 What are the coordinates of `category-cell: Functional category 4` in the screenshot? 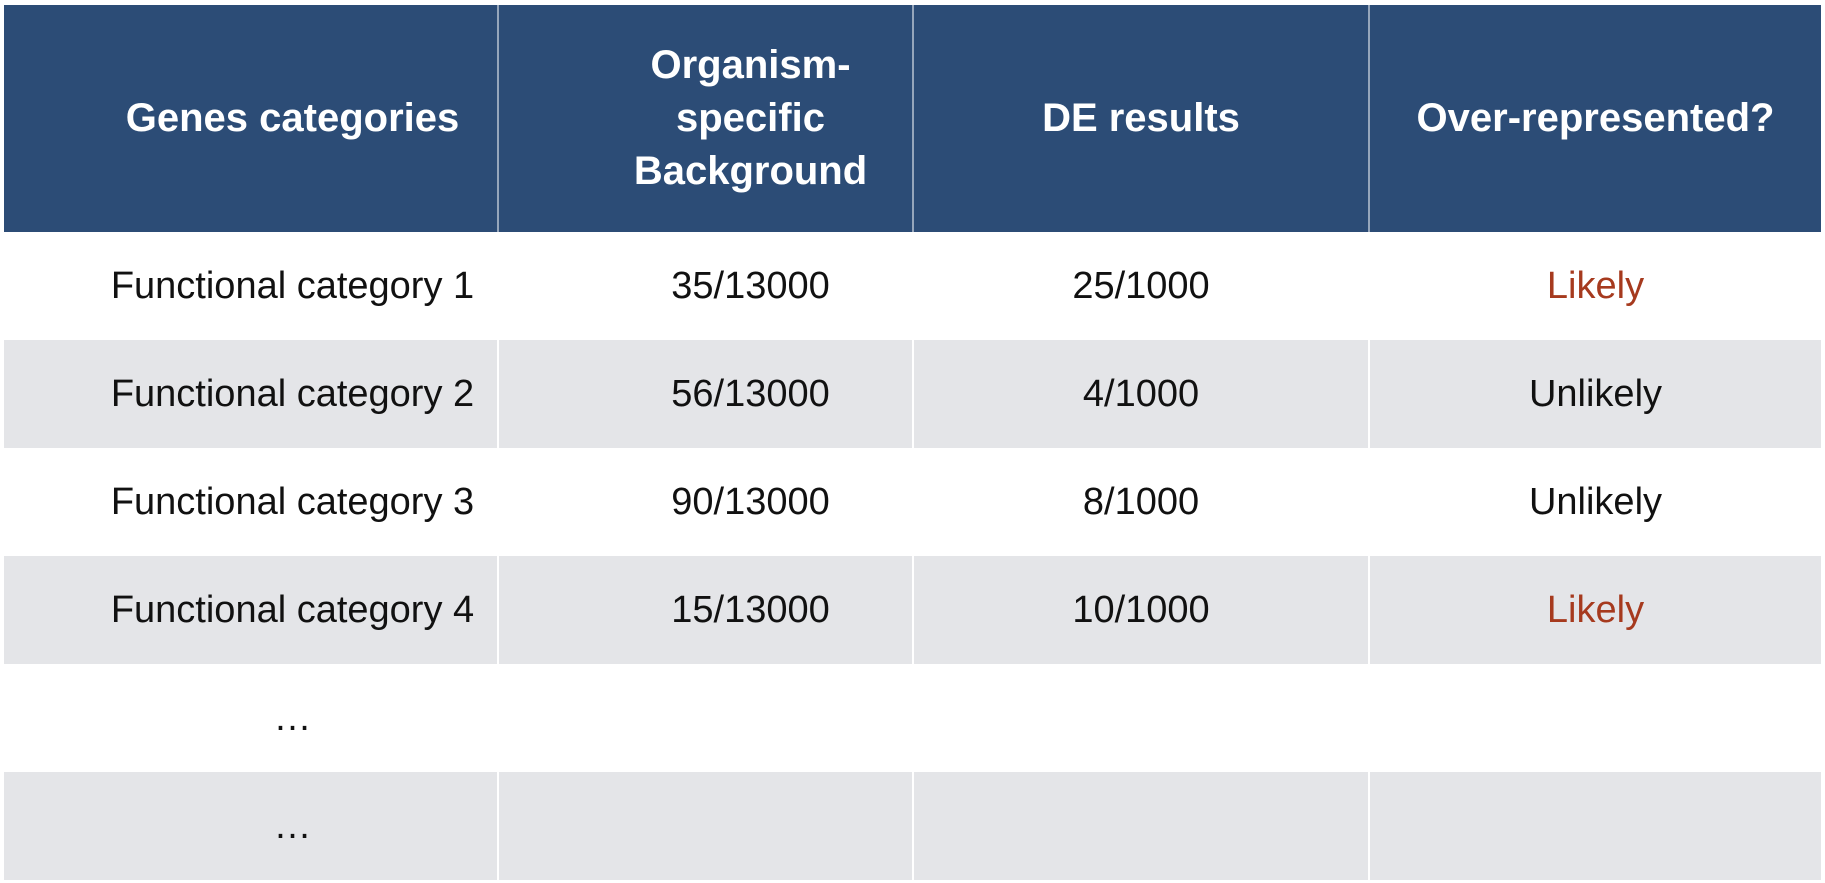 It's located at (250, 610).